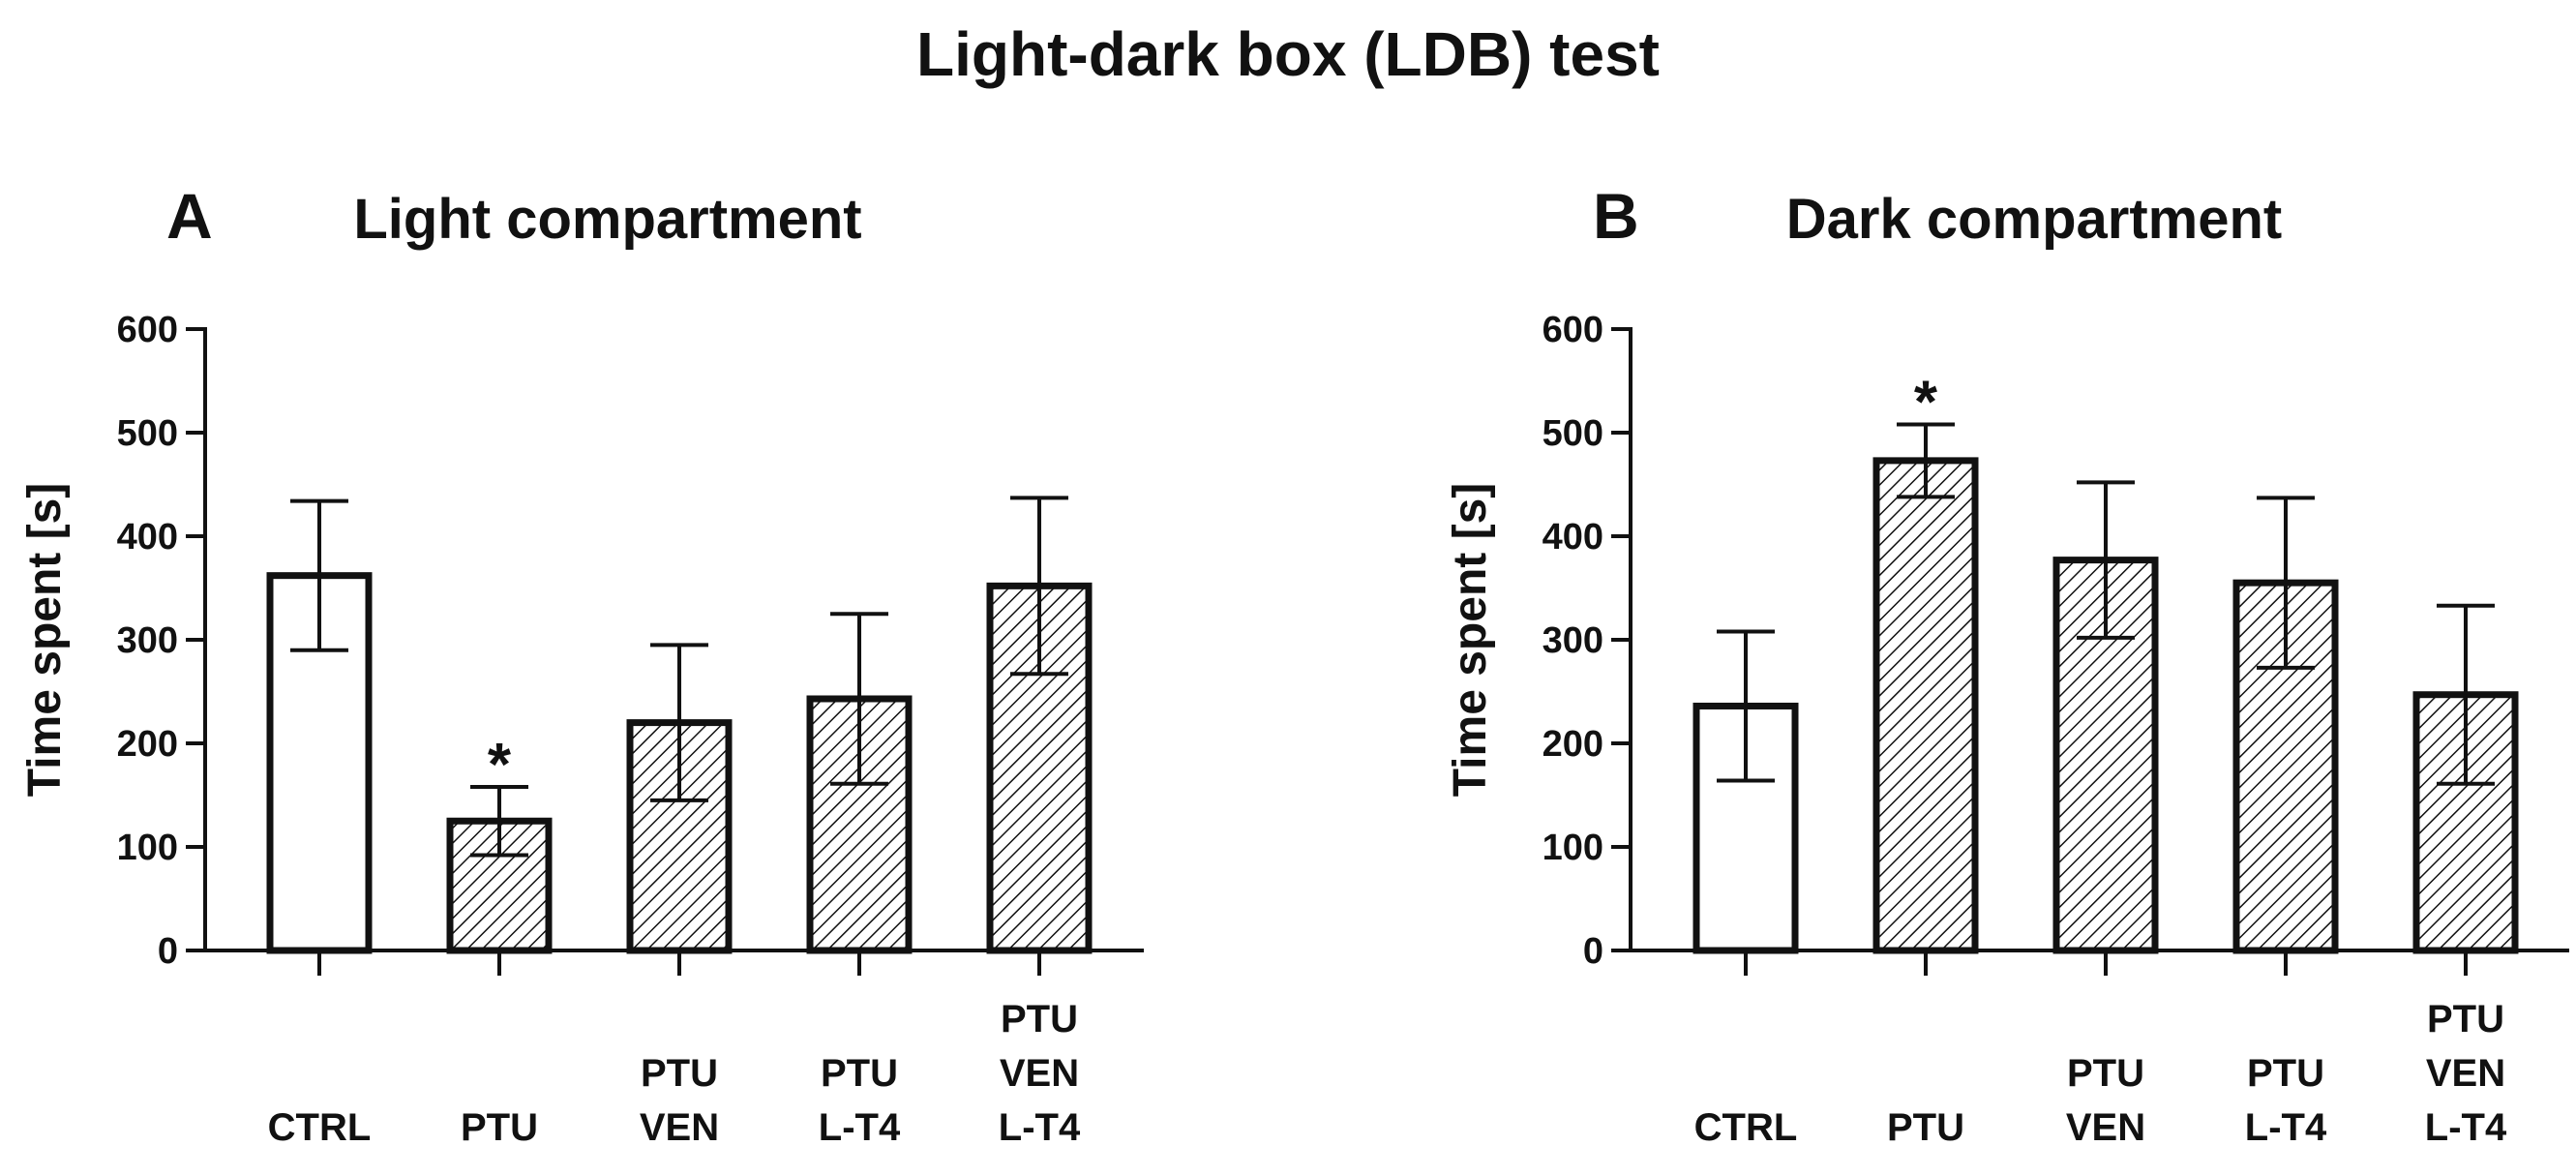  Describe the element at coordinates (1573, 640) in the screenshot. I see `y-tick-label-b: 300` at that location.